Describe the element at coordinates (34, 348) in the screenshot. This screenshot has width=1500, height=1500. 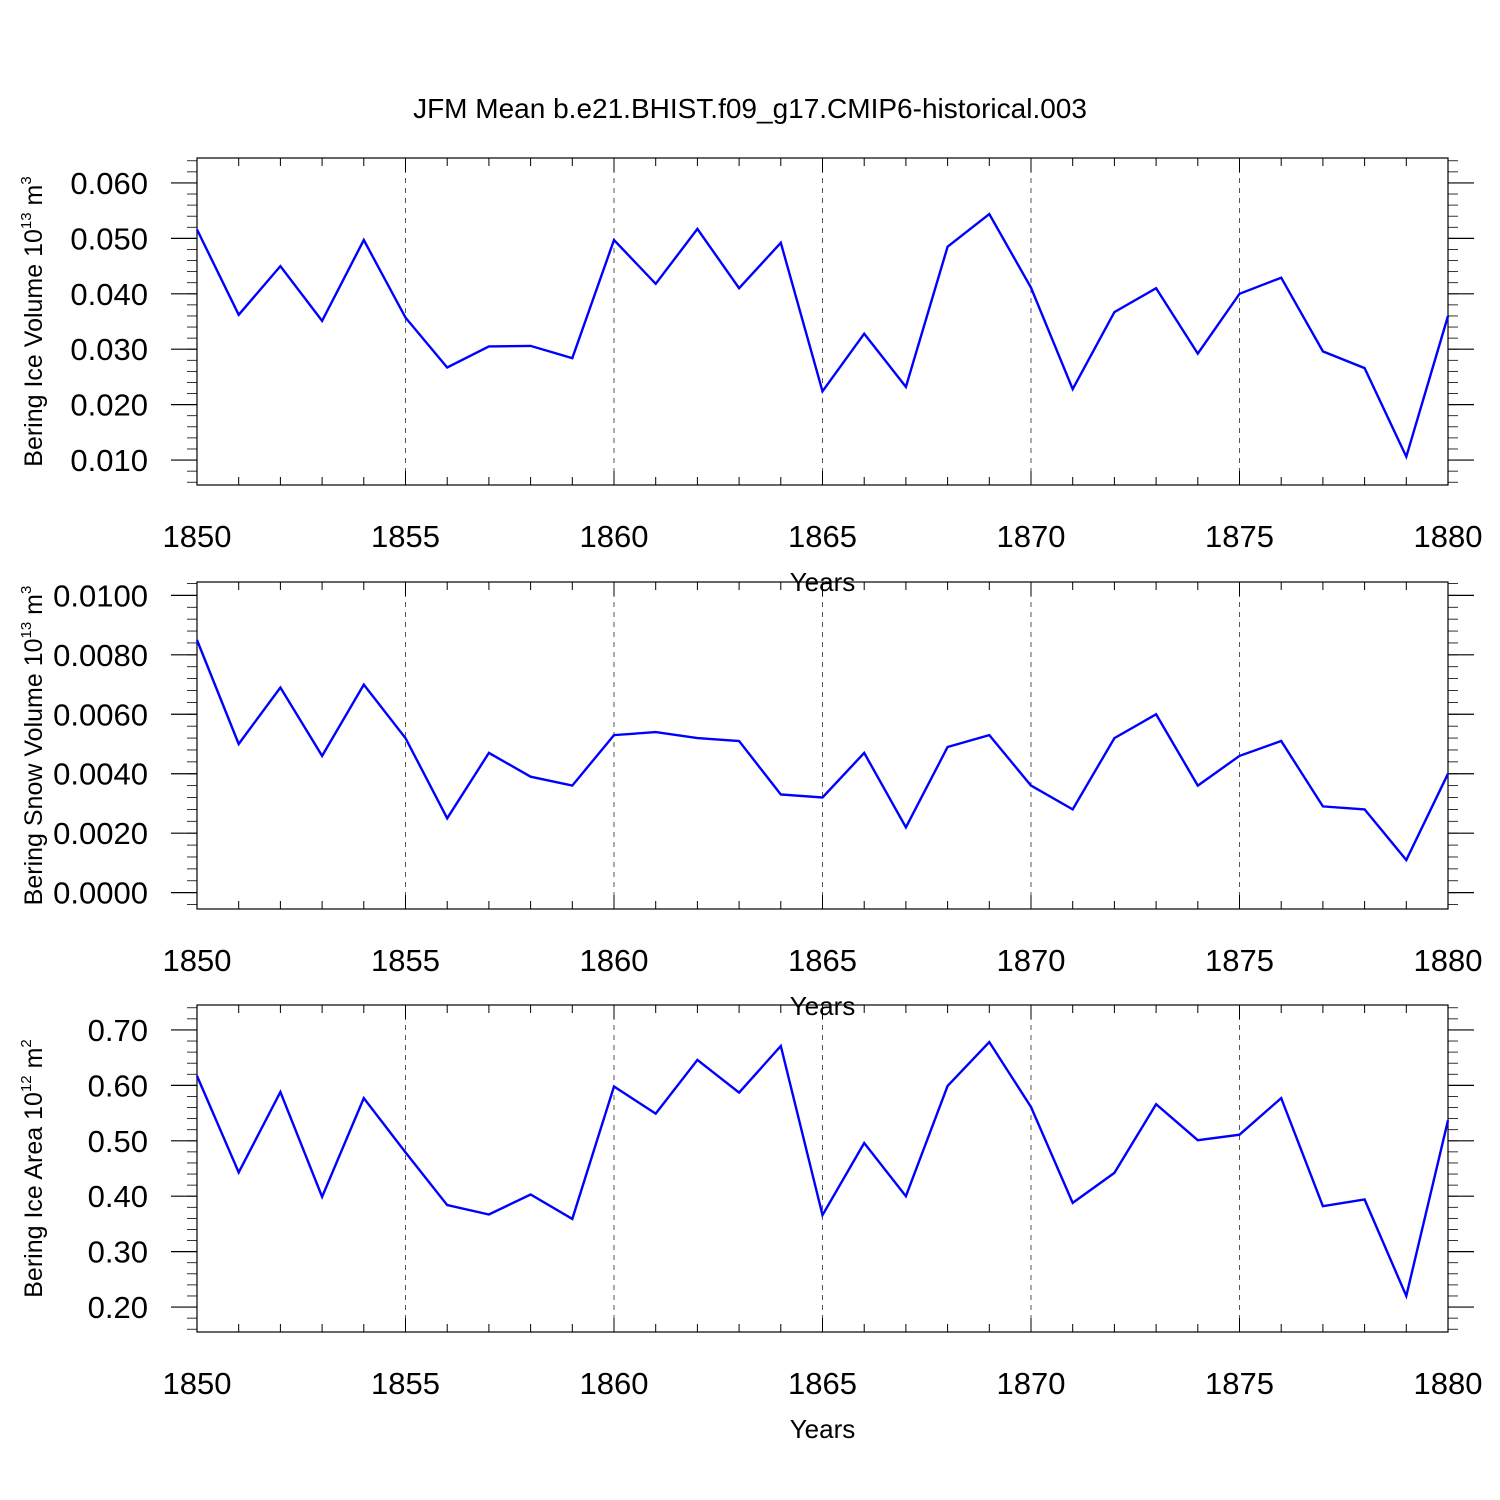
I see `y-axis-label-text: Bering Ice Volume 10` at that location.